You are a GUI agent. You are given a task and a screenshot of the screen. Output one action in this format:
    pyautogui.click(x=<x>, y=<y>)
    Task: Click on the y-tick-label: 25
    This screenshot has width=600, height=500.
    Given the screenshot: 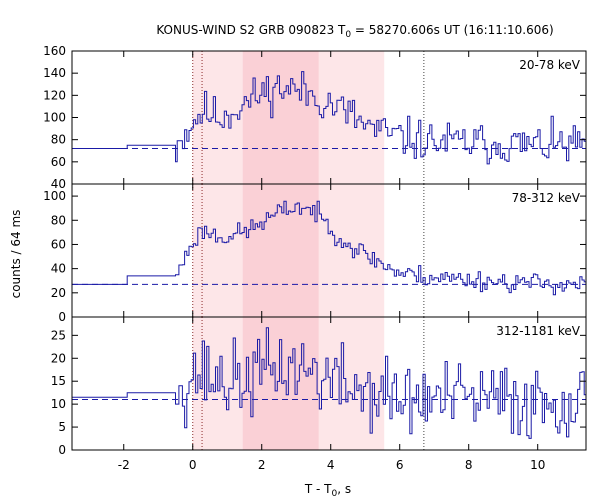 What is the action you would take?
    pyautogui.click(x=58, y=335)
    